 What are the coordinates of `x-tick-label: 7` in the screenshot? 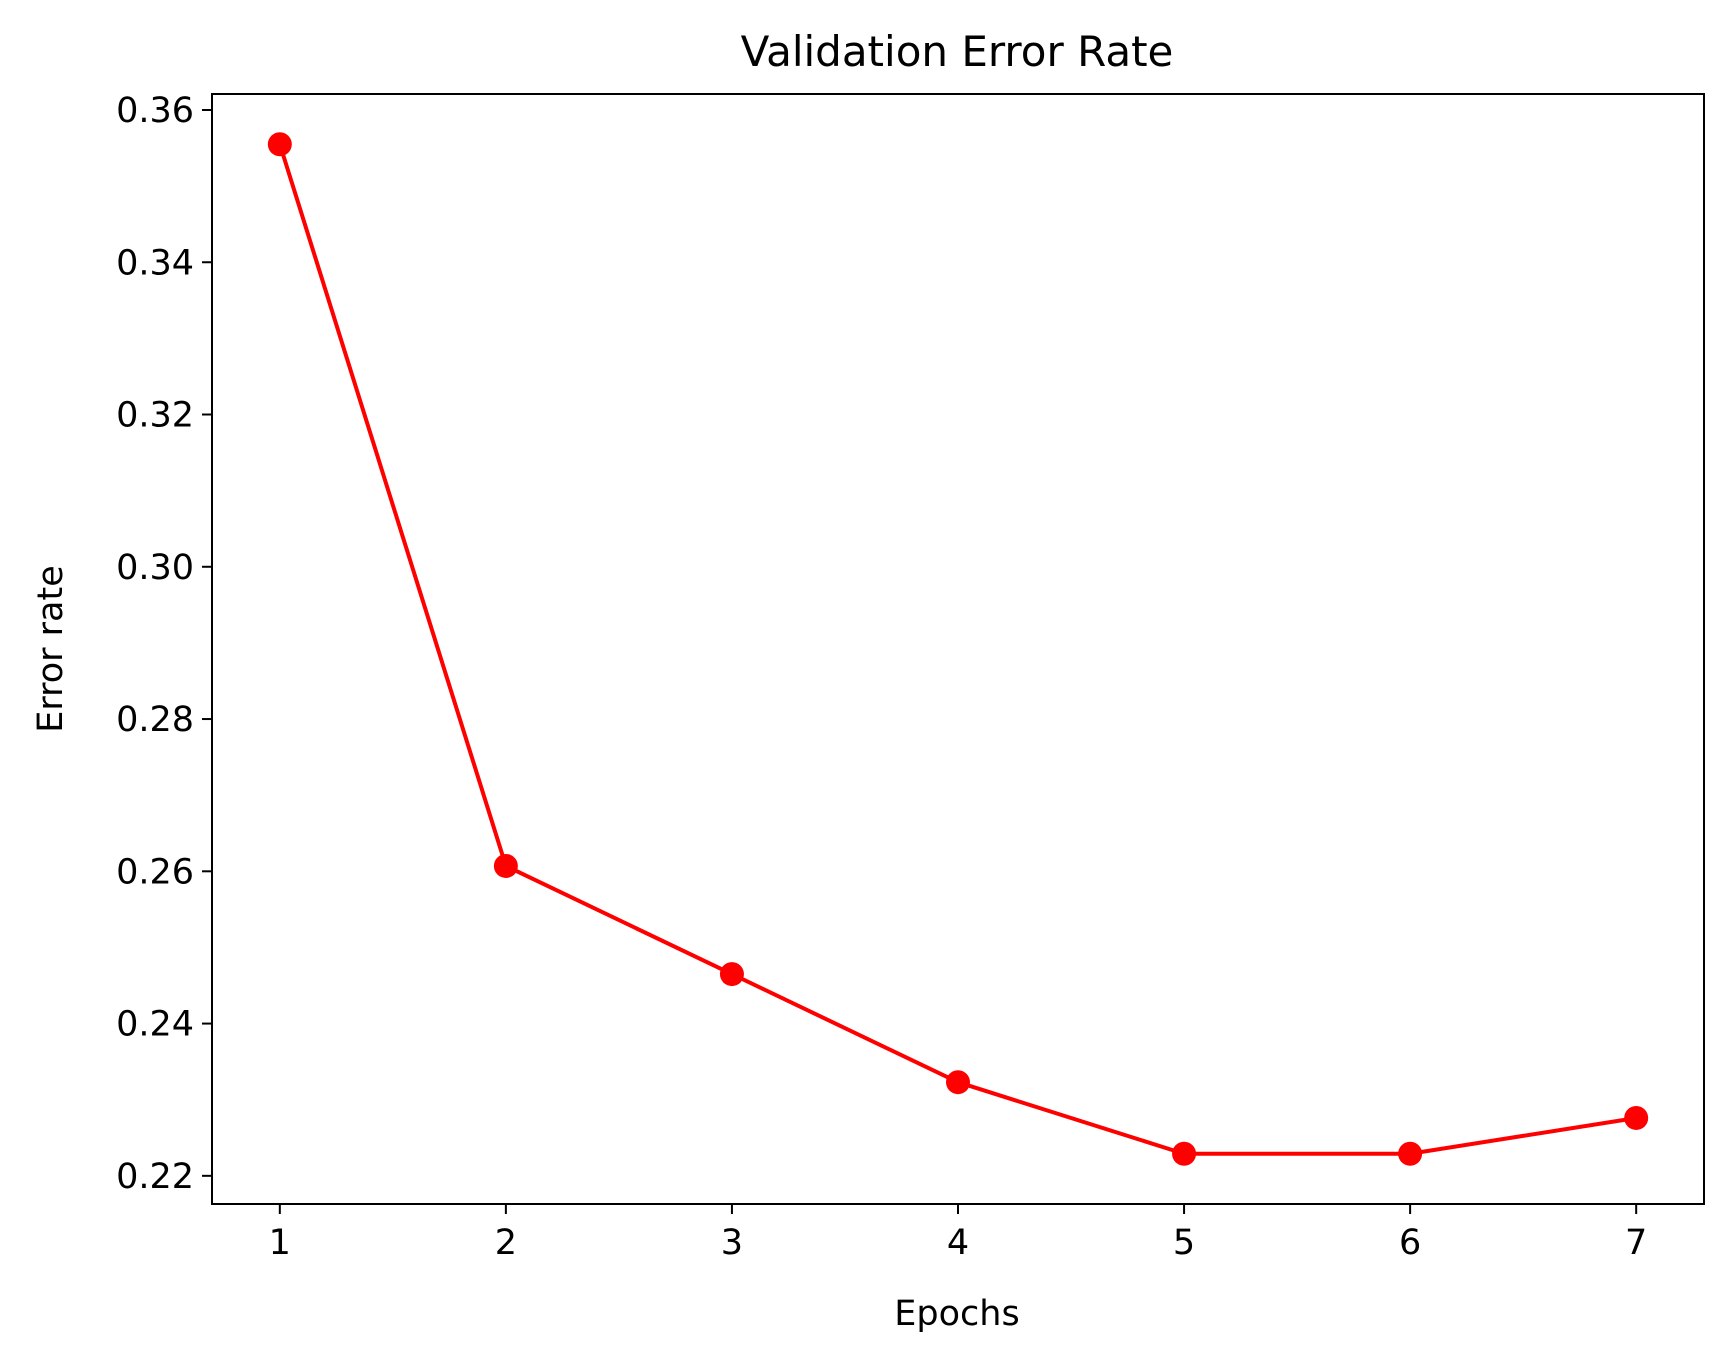 It's located at (1636, 1243).